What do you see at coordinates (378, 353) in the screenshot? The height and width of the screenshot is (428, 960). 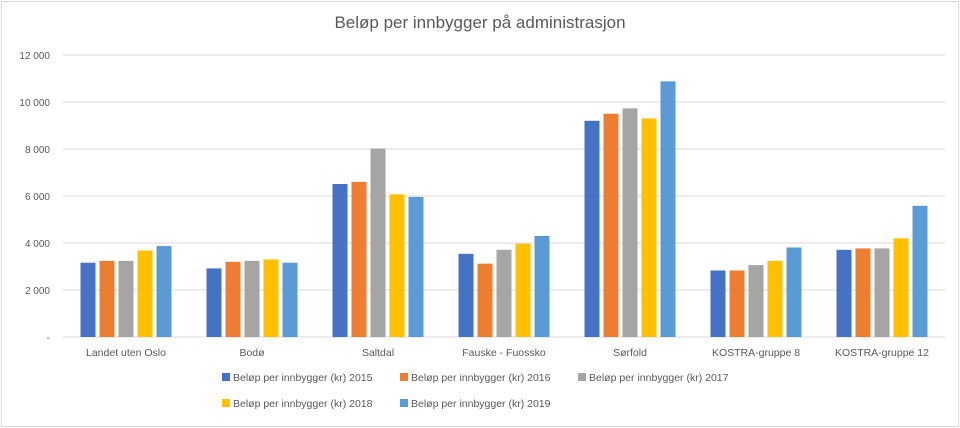 I see `x-tick-label: Saltdal` at bounding box center [378, 353].